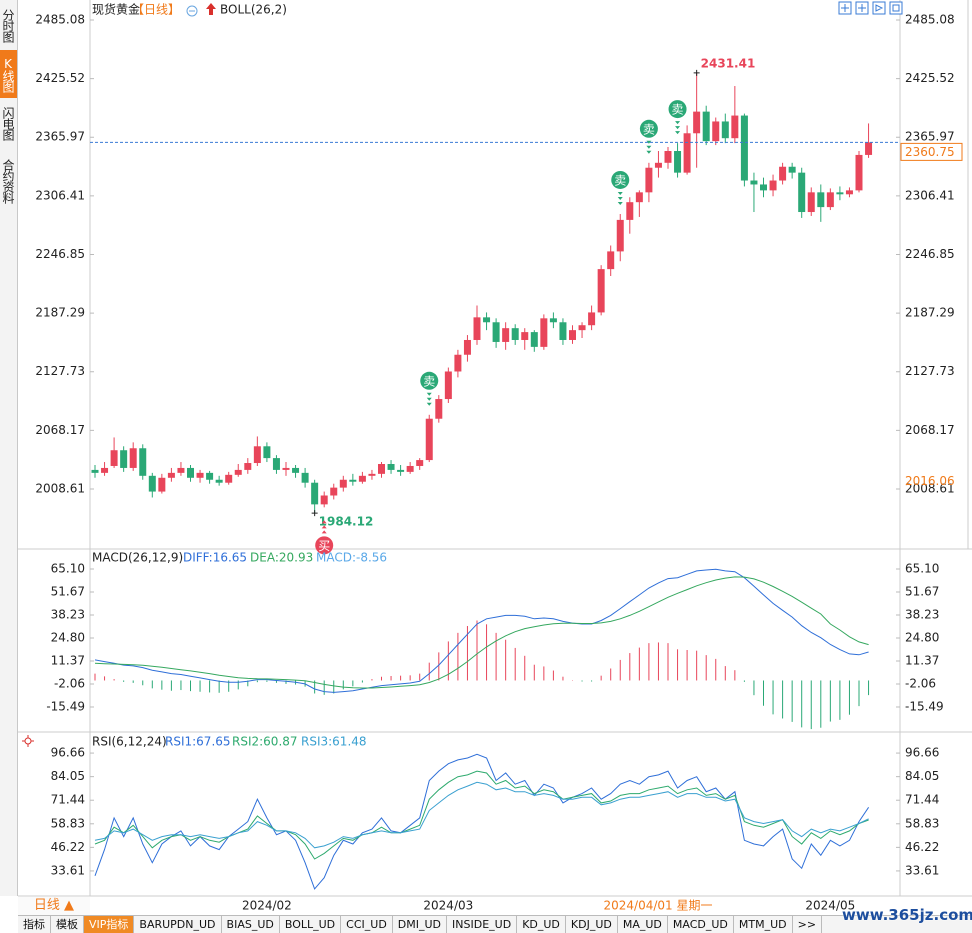 Image resolution: width=972 pixels, height=933 pixels. Describe the element at coordinates (60, 195) in the screenshot. I see `y-tick-label: 2306.41` at that location.